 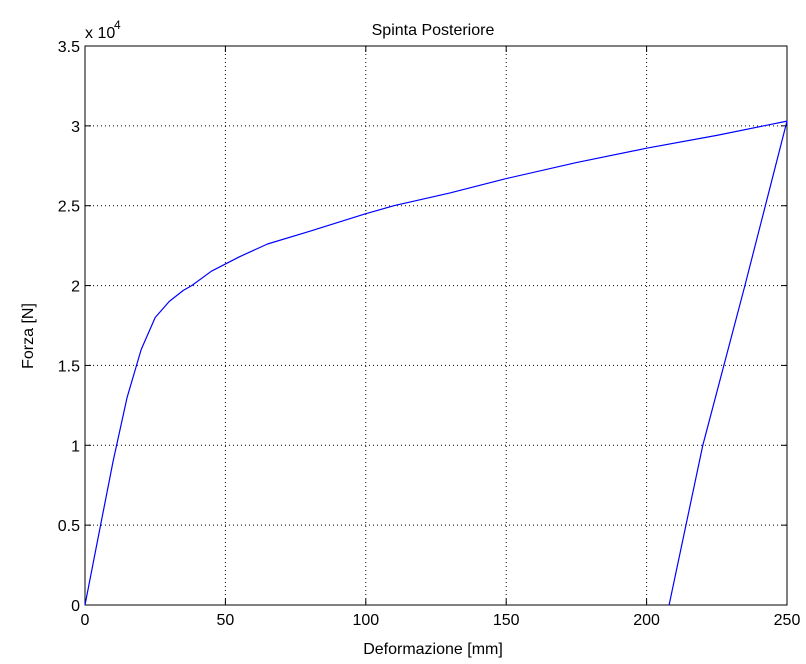 I want to click on x-tick-label: 250, so click(x=787, y=620).